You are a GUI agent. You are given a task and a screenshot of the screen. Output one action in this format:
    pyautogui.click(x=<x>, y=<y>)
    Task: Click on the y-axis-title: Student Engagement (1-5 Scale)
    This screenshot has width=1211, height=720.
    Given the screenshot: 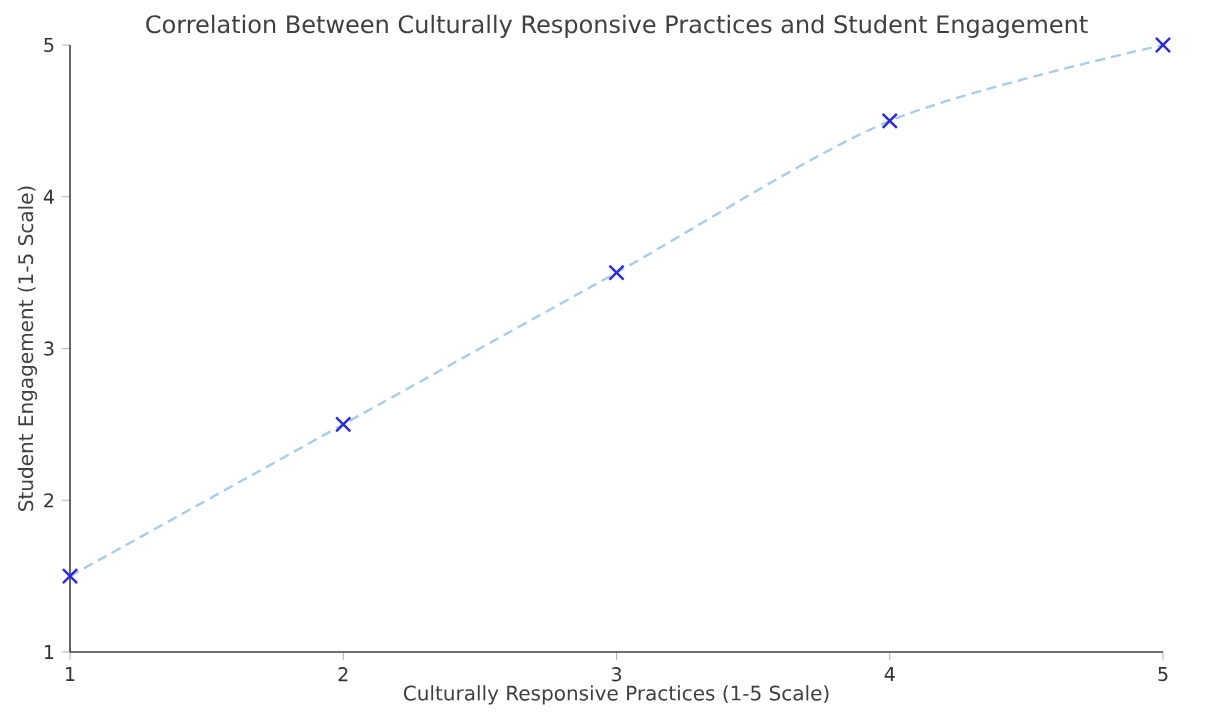 What is the action you would take?
    pyautogui.click(x=27, y=348)
    